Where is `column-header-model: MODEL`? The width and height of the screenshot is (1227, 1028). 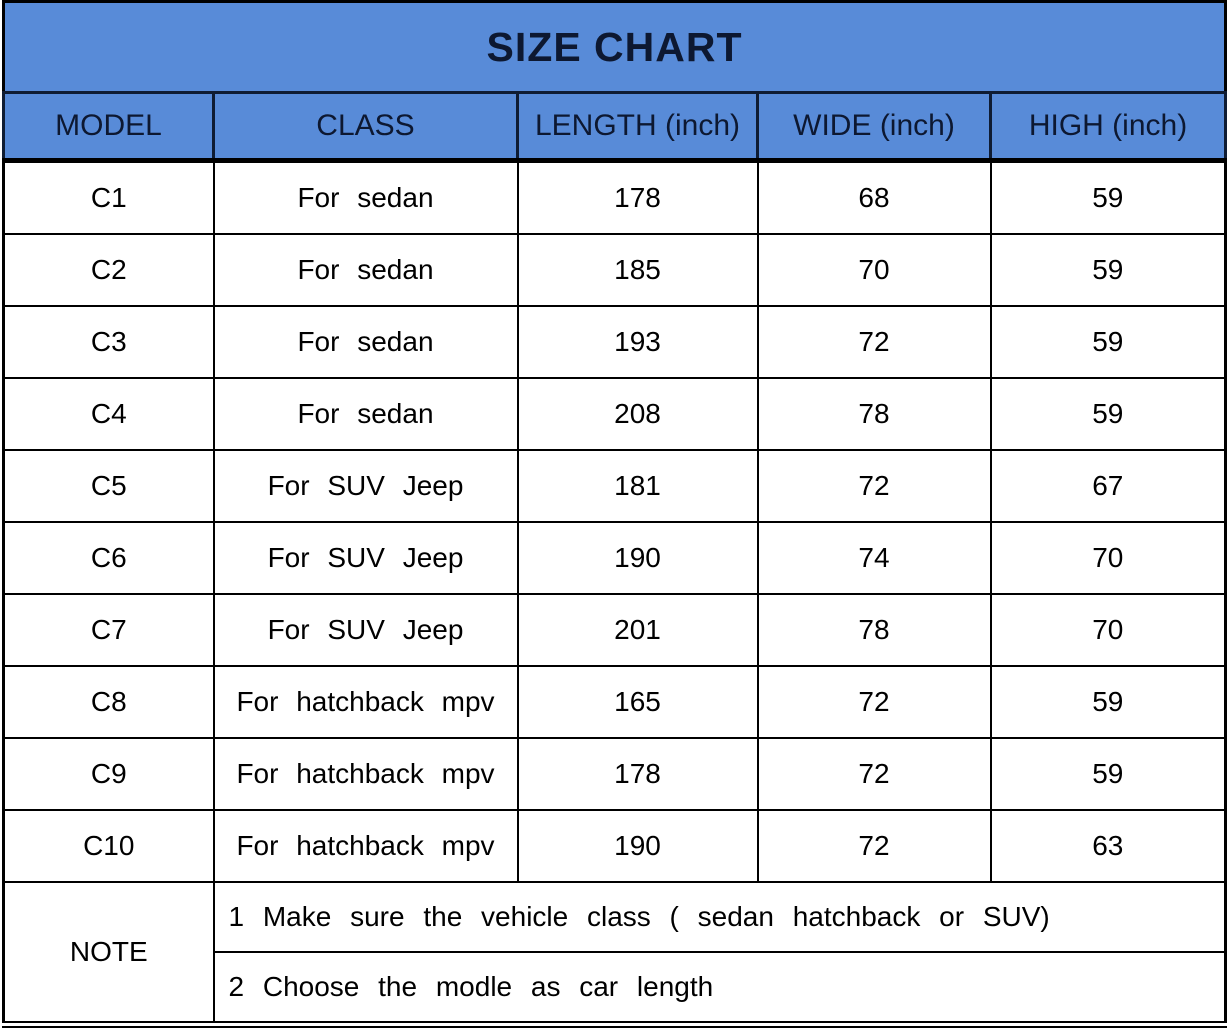 column-header-model: MODEL is located at coordinates (108, 127).